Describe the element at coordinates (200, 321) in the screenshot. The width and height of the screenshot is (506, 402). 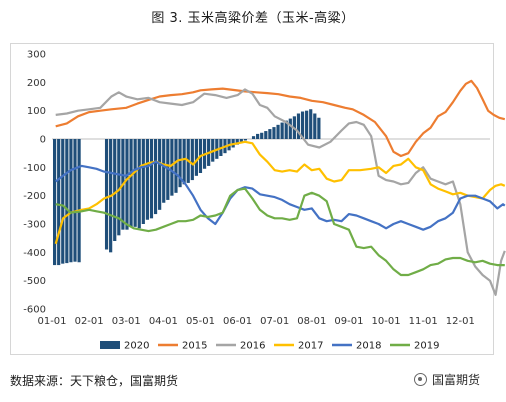
I see `x-tick-label: 05-01` at that location.